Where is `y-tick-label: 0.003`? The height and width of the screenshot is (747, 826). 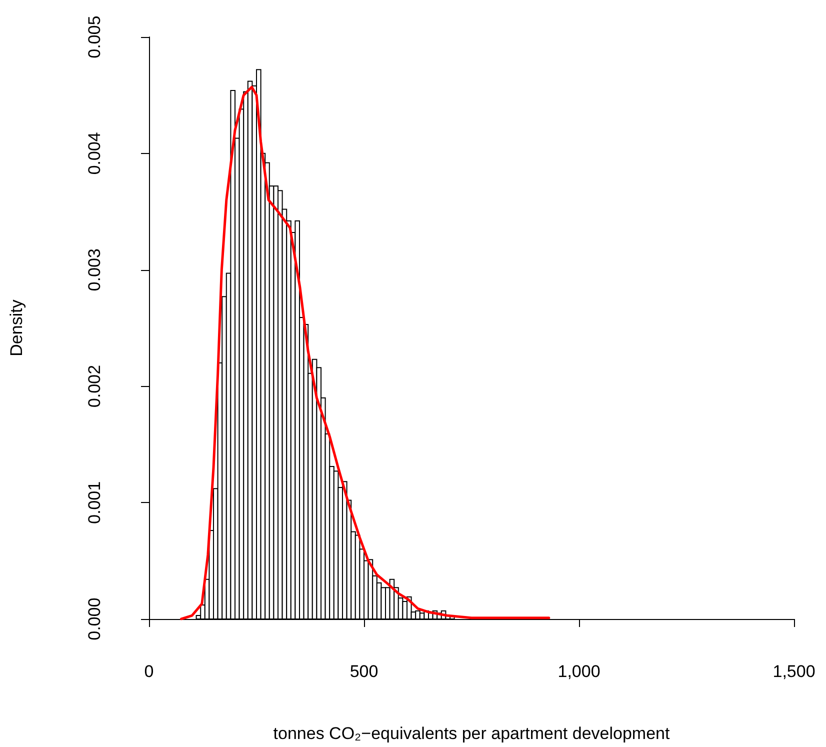 y-tick-label: 0.003 is located at coordinates (94, 270).